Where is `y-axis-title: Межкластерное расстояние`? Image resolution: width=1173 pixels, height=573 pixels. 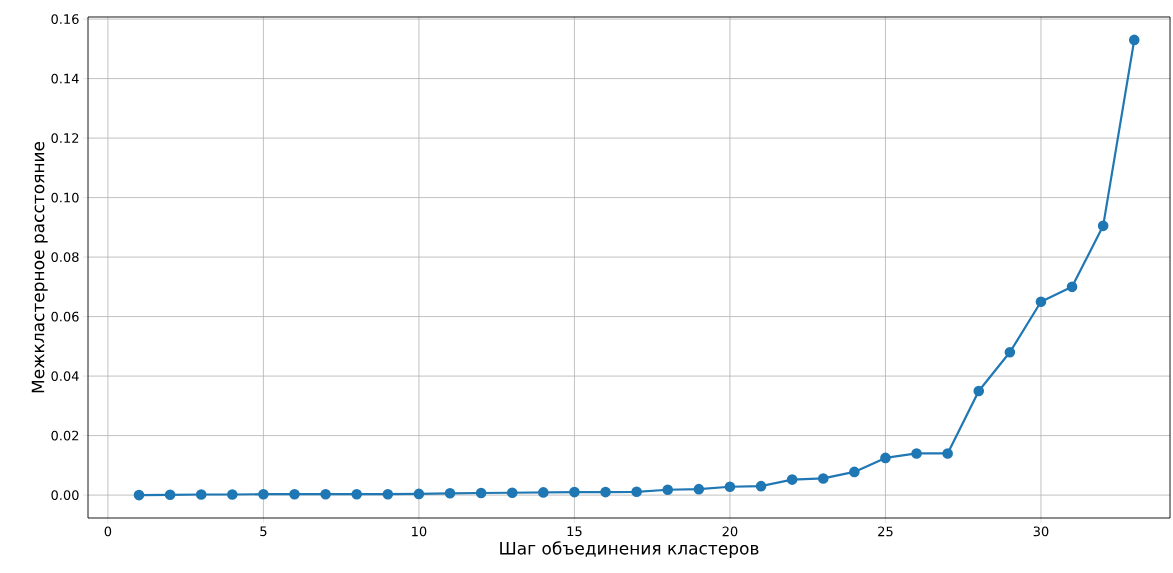
y-axis-title: Межкластерное расстояние is located at coordinates (39, 267).